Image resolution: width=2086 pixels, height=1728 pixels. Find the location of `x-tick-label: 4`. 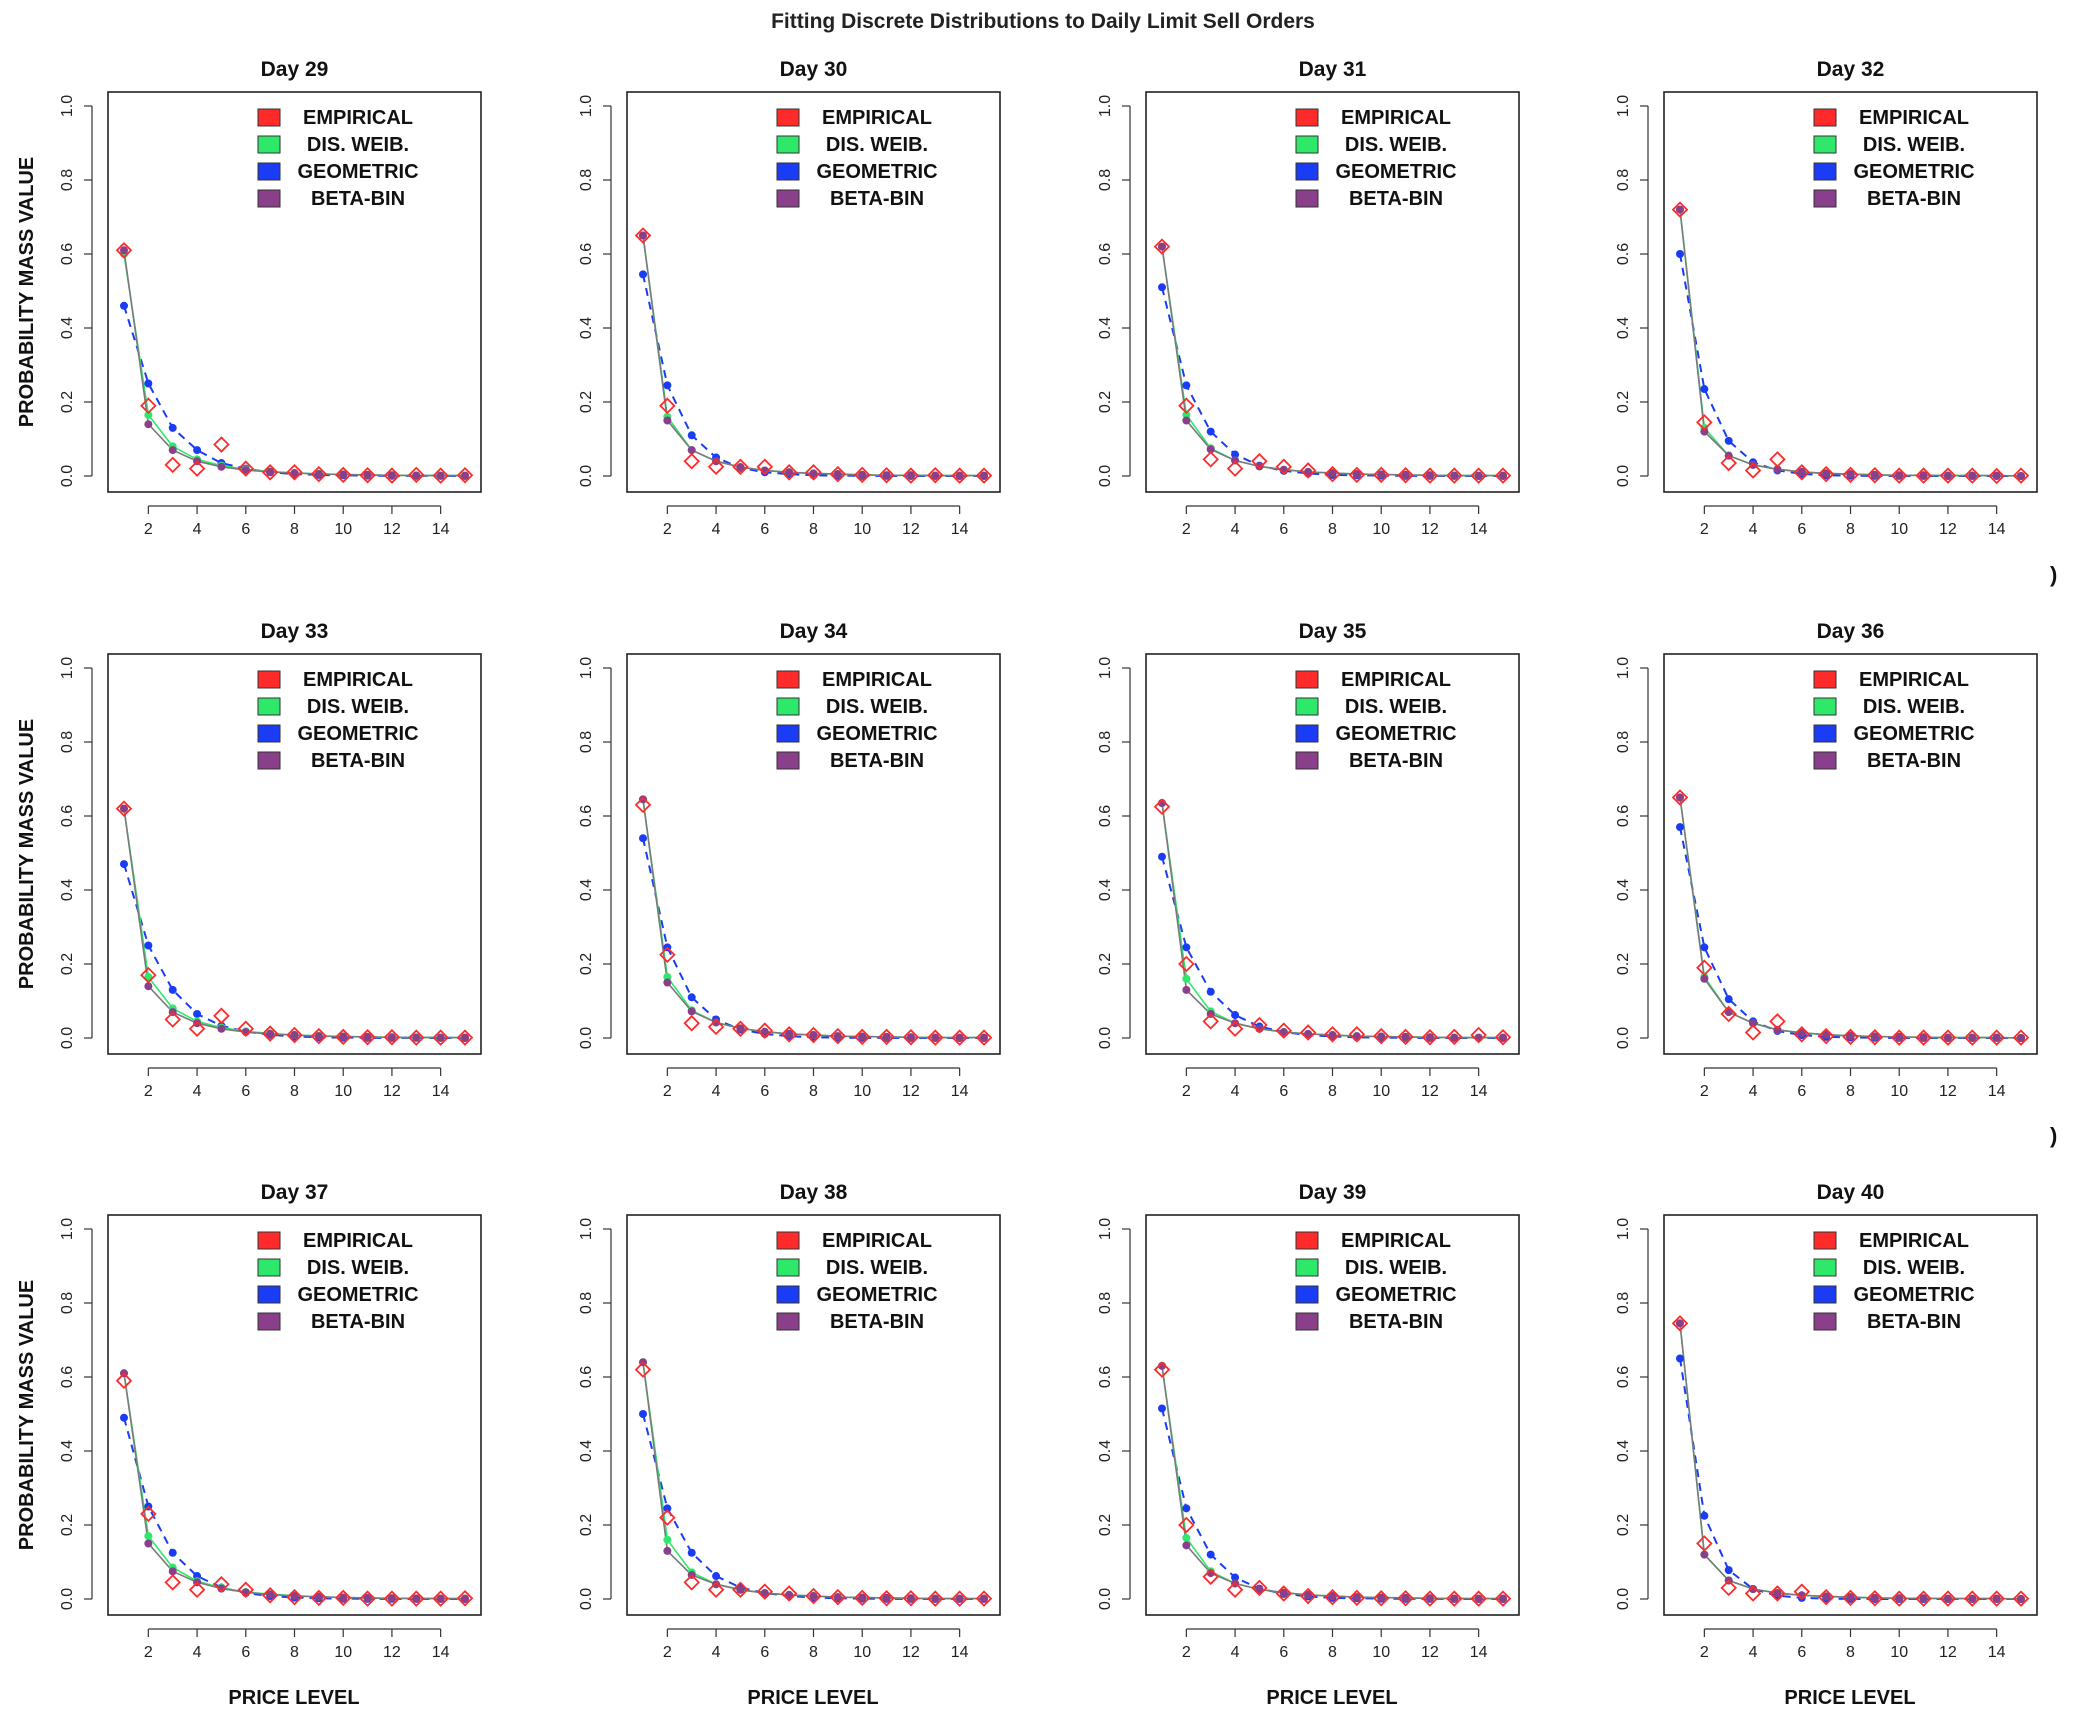

x-tick-label: 4 is located at coordinates (716, 529).